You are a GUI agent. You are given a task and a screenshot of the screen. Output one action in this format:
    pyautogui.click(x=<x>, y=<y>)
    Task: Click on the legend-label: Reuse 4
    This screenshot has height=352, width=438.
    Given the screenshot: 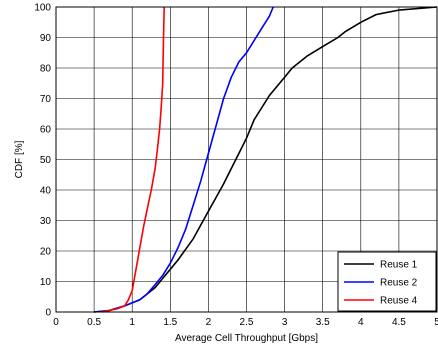 What is the action you would take?
    pyautogui.click(x=399, y=301)
    